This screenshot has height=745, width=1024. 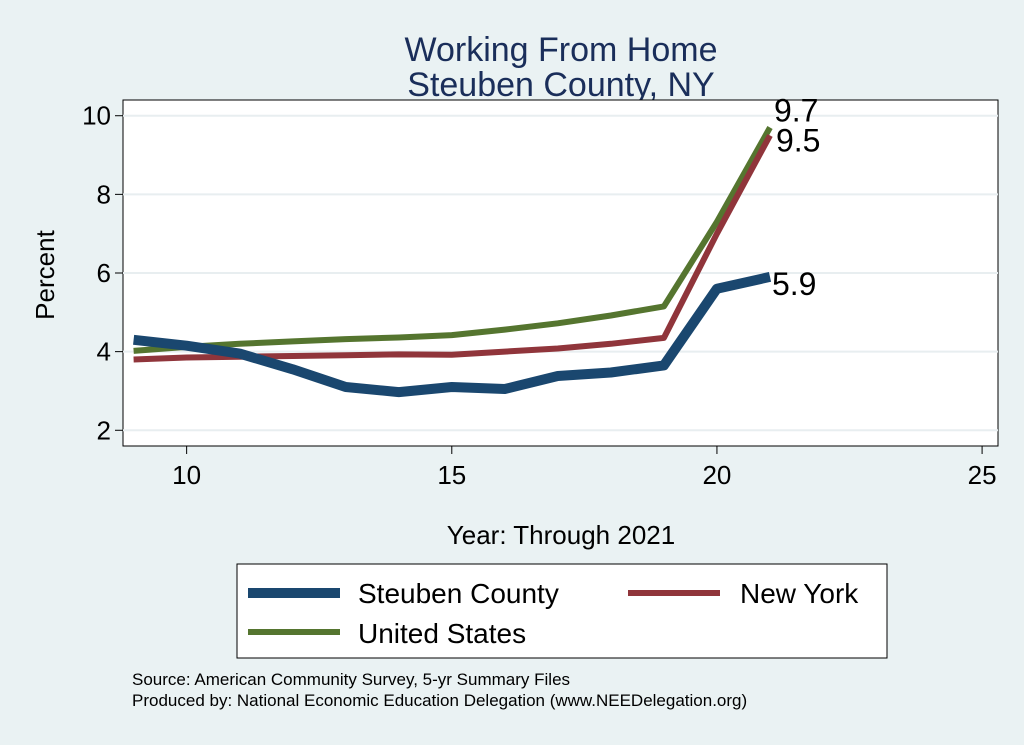 I want to click on y-axis-label: Percent, so click(x=45, y=274).